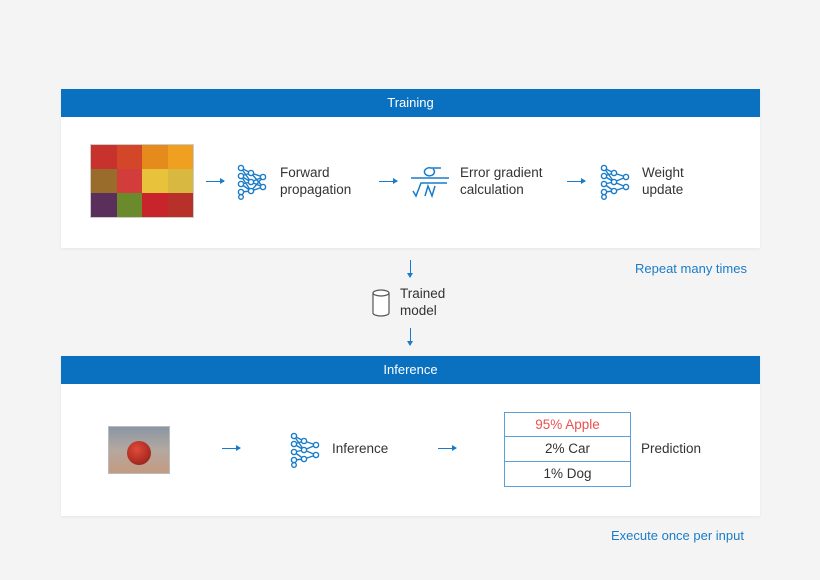  Describe the element at coordinates (567, 425) in the screenshot. I see `prediction-row: 95% Apple` at that location.